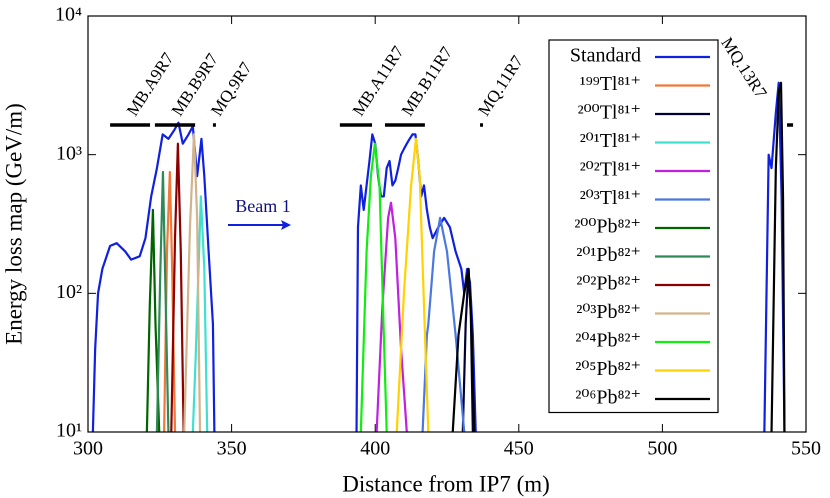 The width and height of the screenshot is (830, 498). I want to click on legend-label: ²⁰⁴Pb⁸²⁺, so click(608, 341).